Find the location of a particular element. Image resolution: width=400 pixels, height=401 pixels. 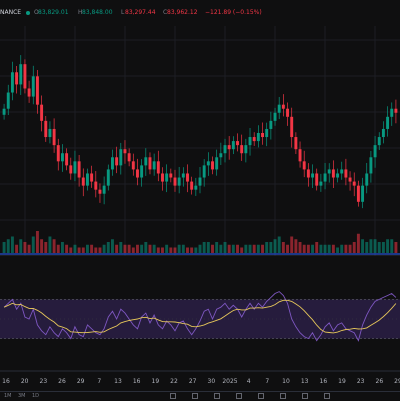

measure-icon is located at coordinates (261, 396).